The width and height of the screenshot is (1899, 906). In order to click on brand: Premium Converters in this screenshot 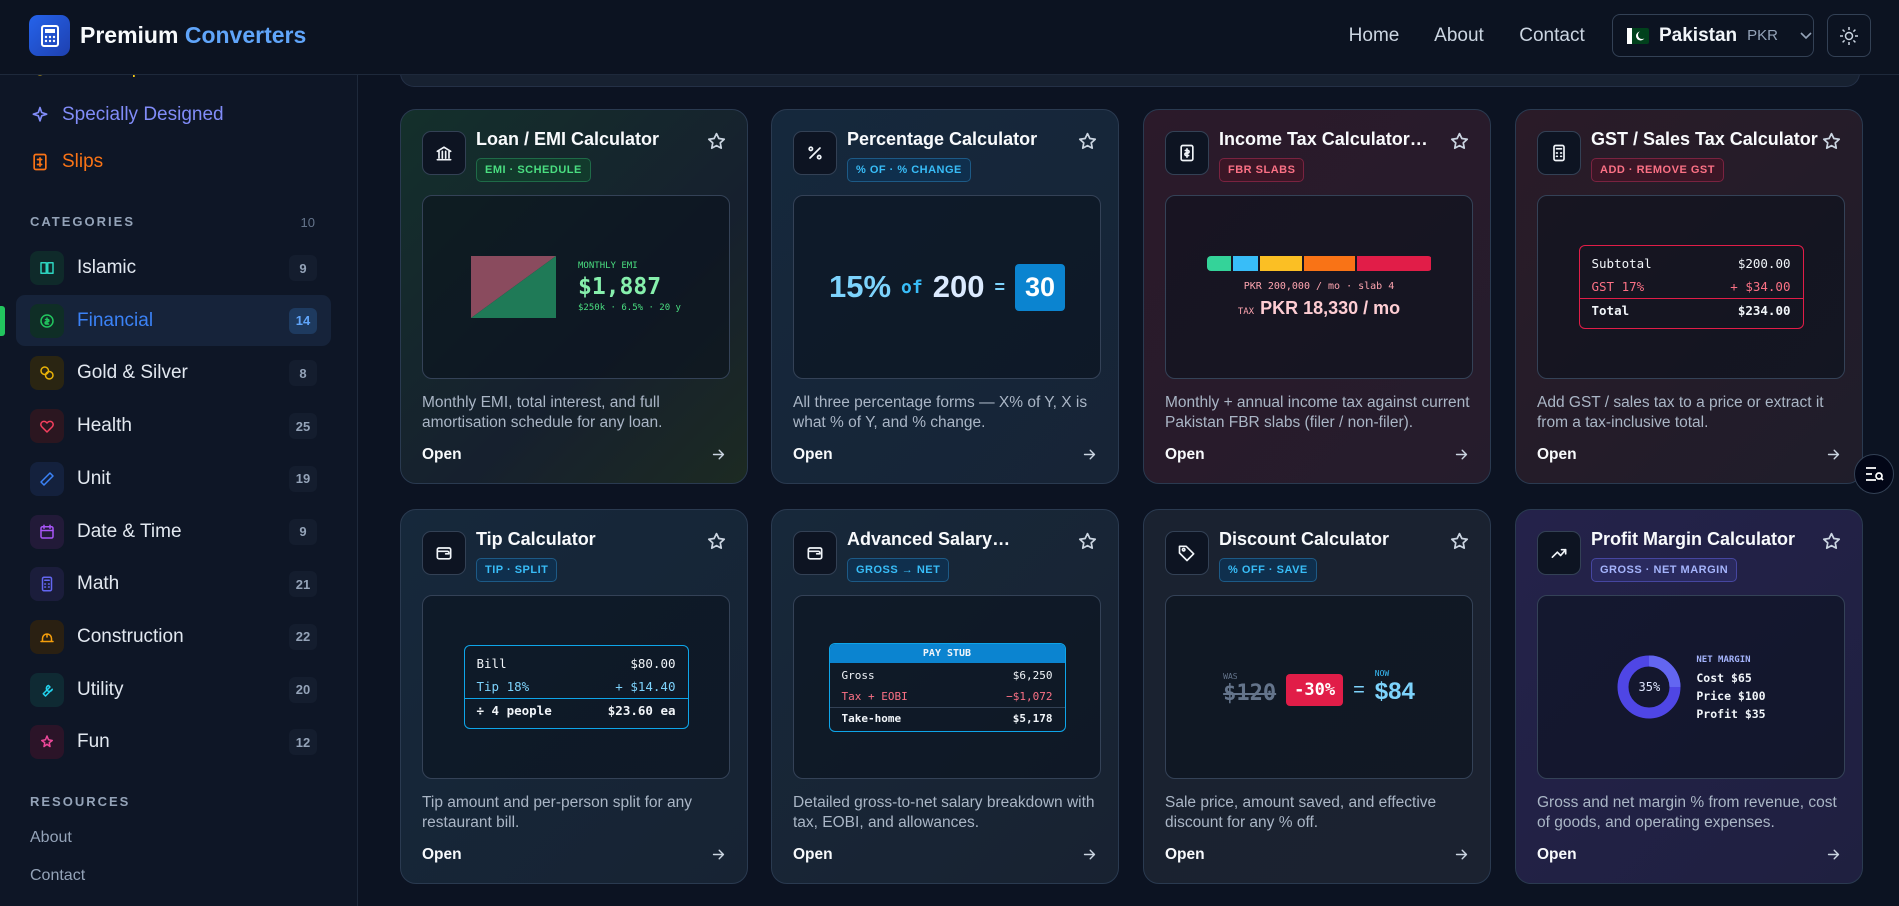, I will do `click(193, 35)`.